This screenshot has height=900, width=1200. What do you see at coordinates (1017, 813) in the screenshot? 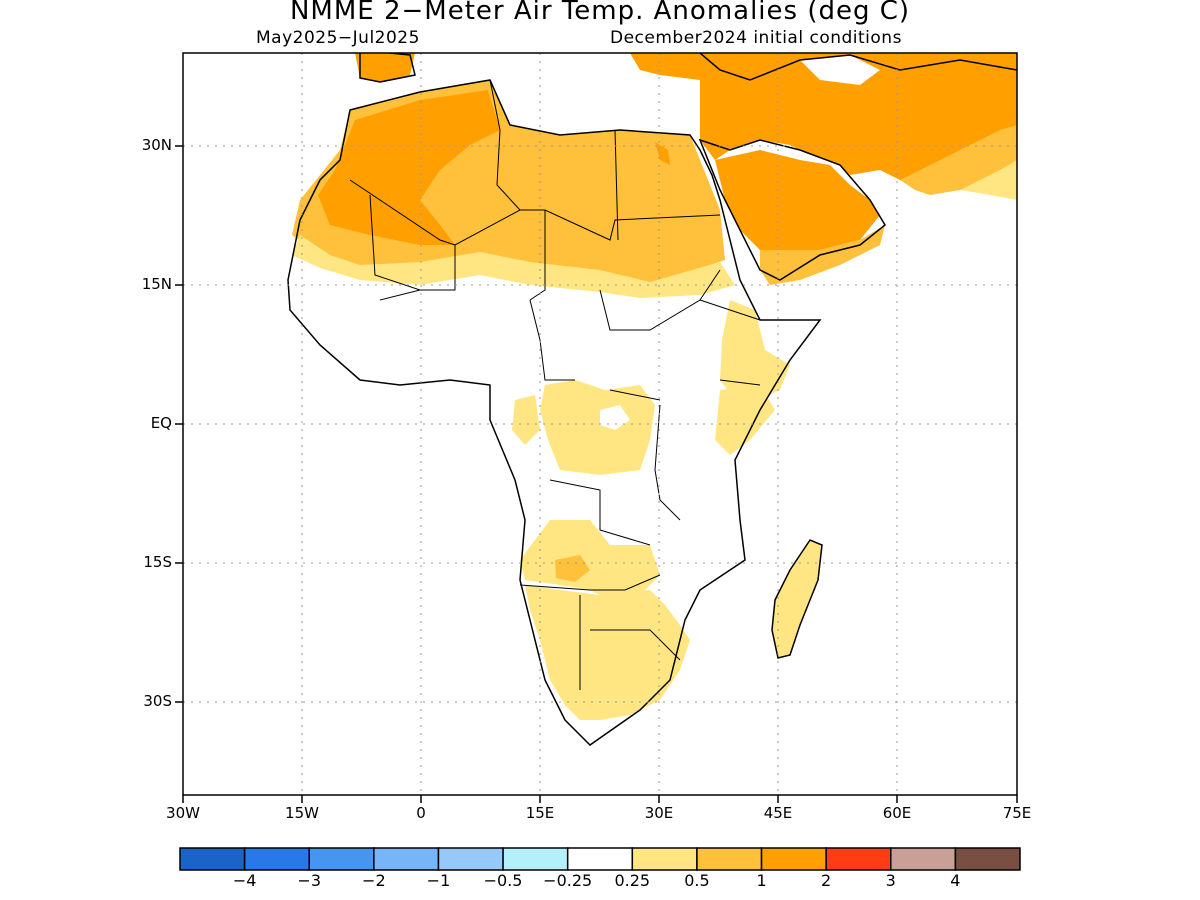
I see `lon-label-75e: 75E` at bounding box center [1017, 813].